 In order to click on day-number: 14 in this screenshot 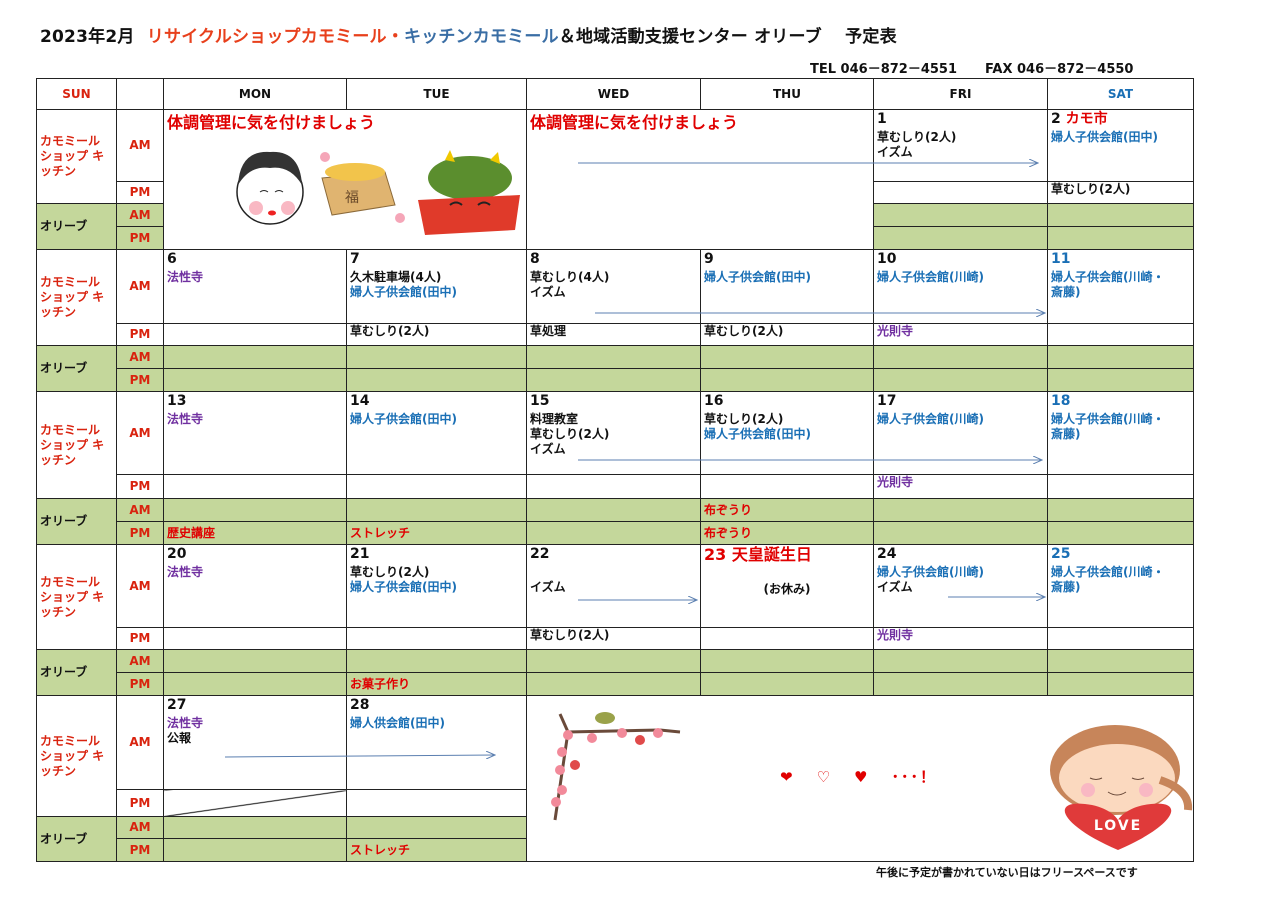, I will do `click(436, 401)`.